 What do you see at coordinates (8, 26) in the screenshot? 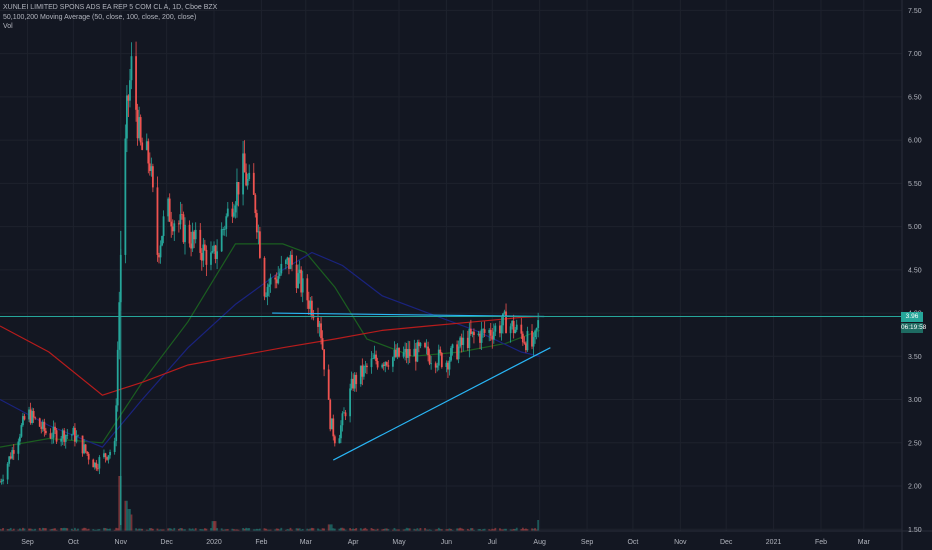
I see `legend-volume: Vol` at bounding box center [8, 26].